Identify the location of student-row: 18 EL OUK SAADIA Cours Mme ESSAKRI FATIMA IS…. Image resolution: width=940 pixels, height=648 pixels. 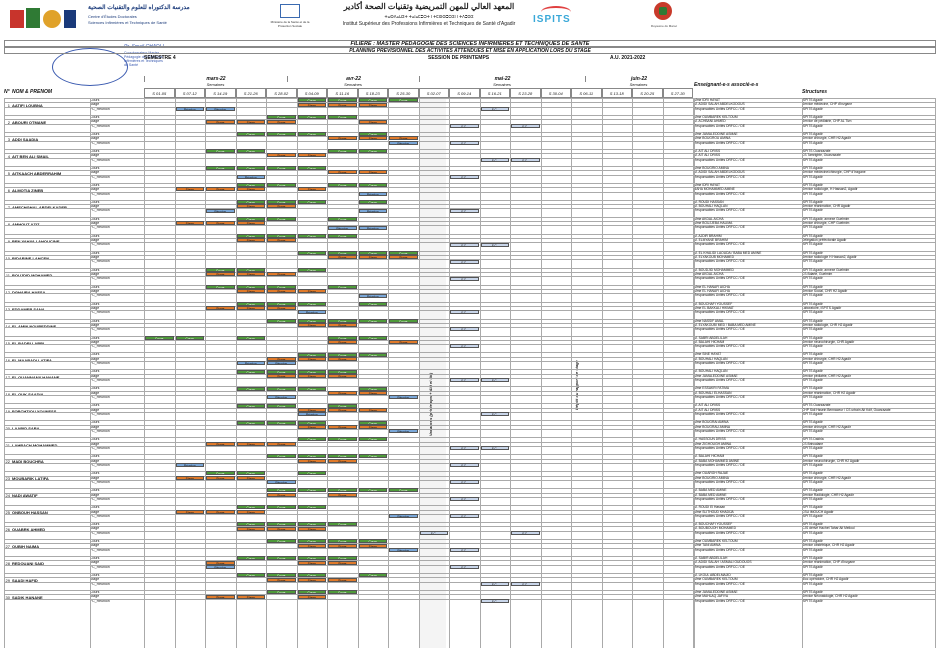
(470, 394).